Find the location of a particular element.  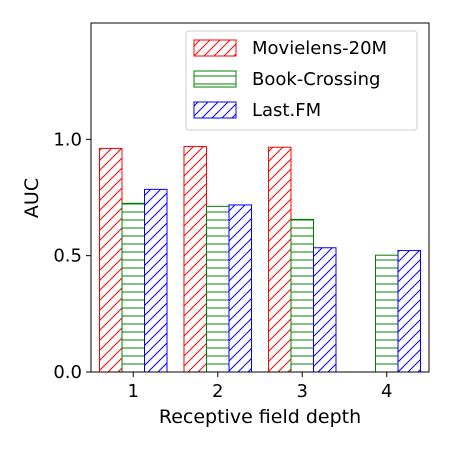

x-tick-label: 3 is located at coordinates (302, 391).